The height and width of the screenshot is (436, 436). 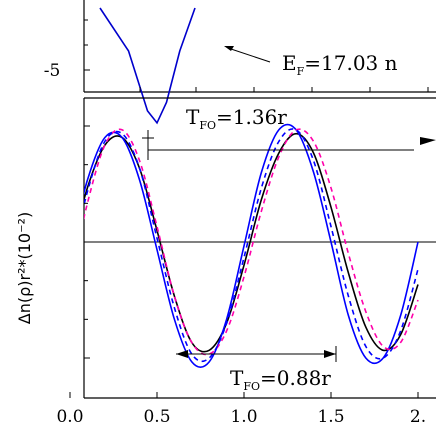 I want to click on x-tick-label: 0.5, so click(x=156, y=417).